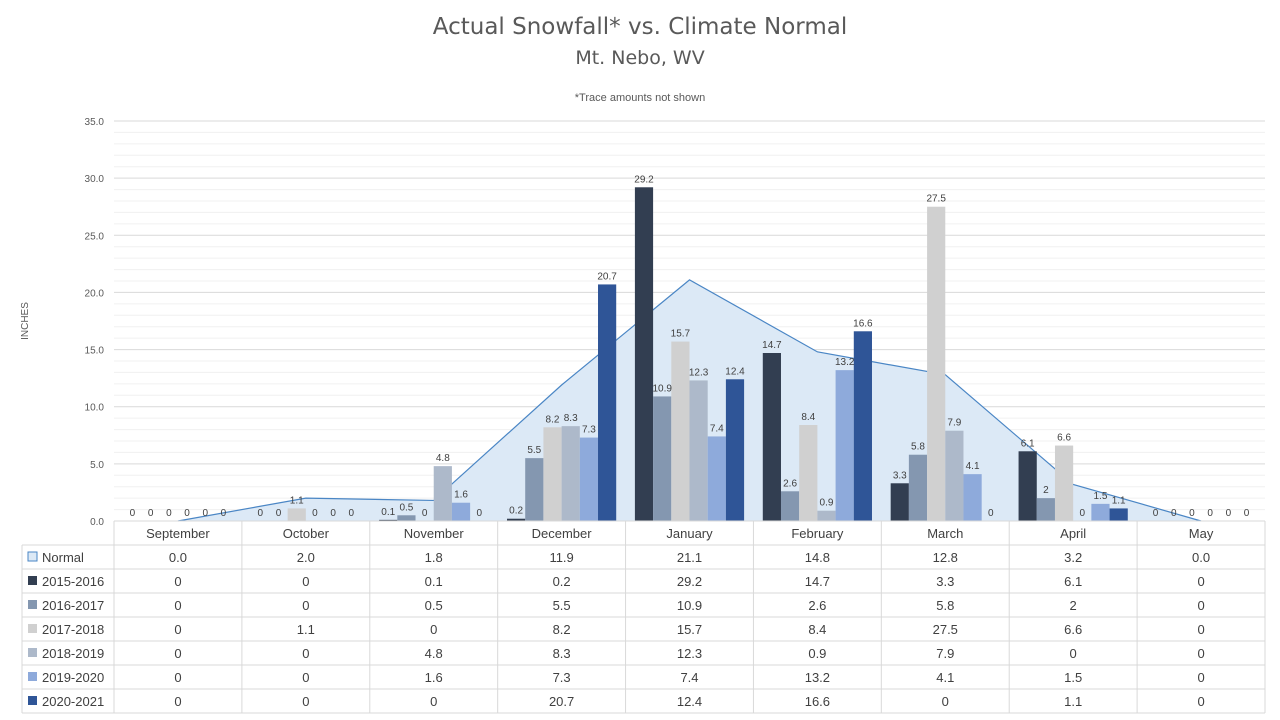  What do you see at coordinates (945, 533) in the screenshot?
I see `category-label: March` at bounding box center [945, 533].